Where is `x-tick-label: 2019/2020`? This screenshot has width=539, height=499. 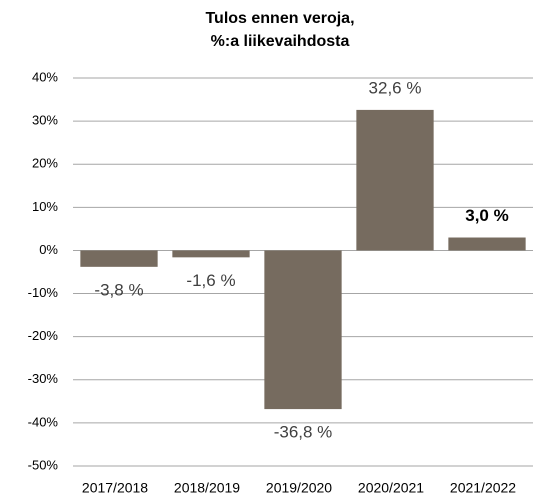
x-tick-label: 2019/2020 is located at coordinates (299, 488).